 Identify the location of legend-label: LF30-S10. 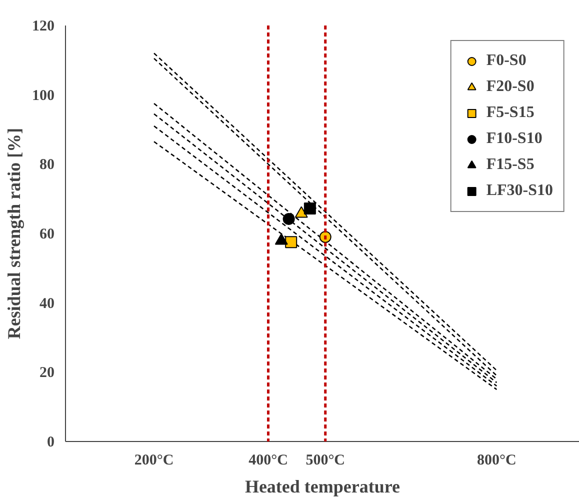
(519, 191).